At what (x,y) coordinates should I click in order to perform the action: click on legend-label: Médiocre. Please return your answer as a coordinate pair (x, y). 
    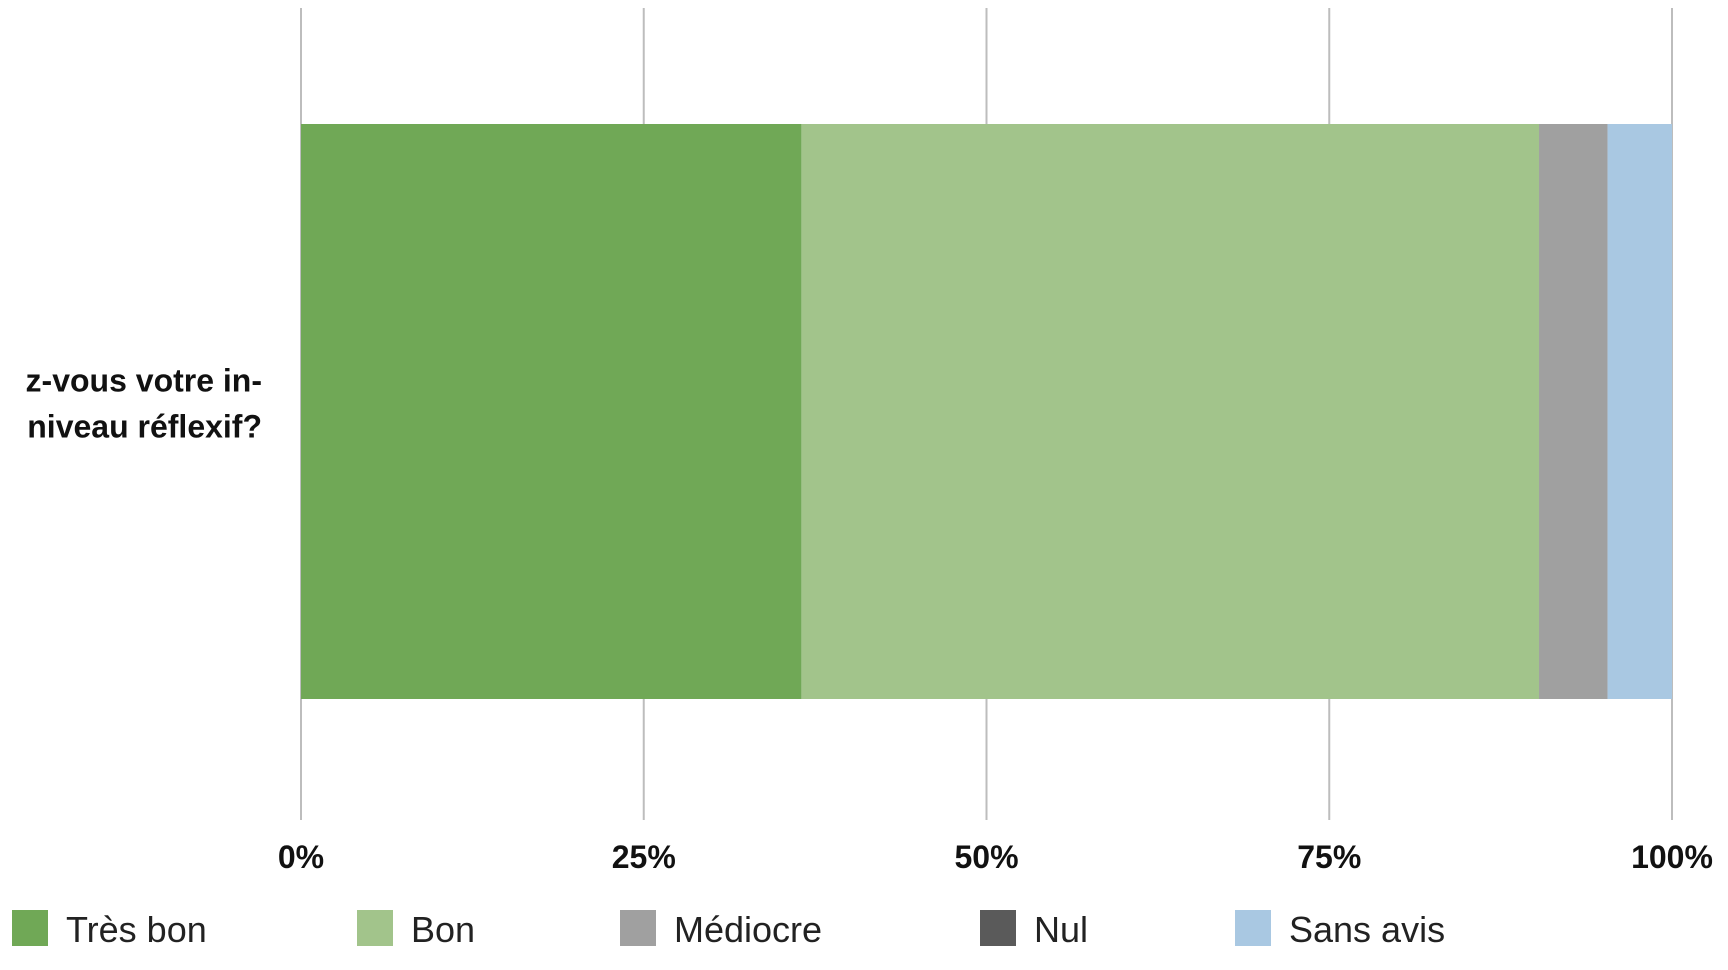
    Looking at the image, I should click on (748, 929).